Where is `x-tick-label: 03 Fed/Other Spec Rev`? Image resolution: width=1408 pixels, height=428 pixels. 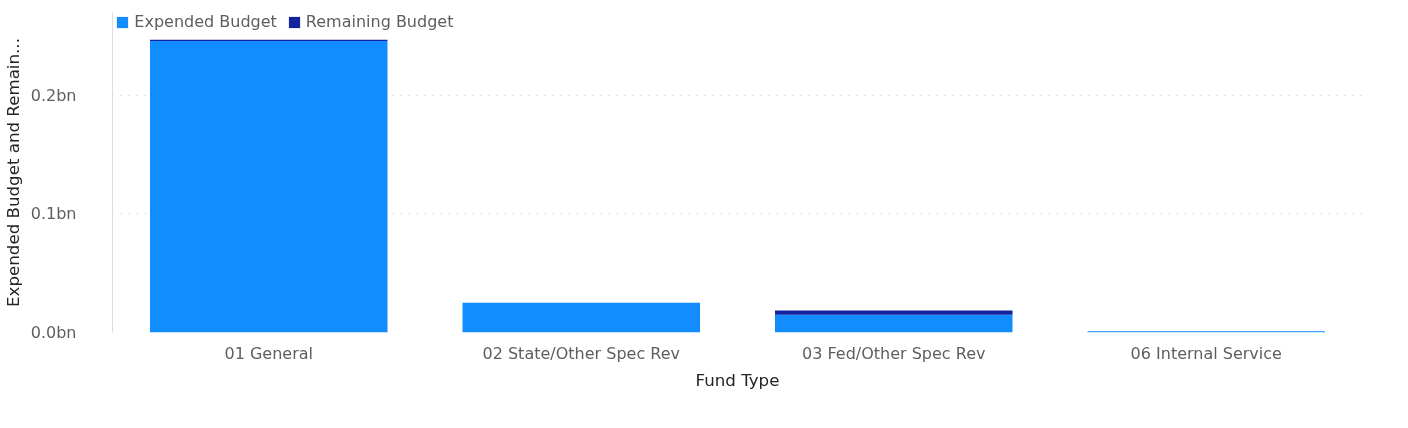 x-tick-label: 03 Fed/Other Spec Rev is located at coordinates (894, 353).